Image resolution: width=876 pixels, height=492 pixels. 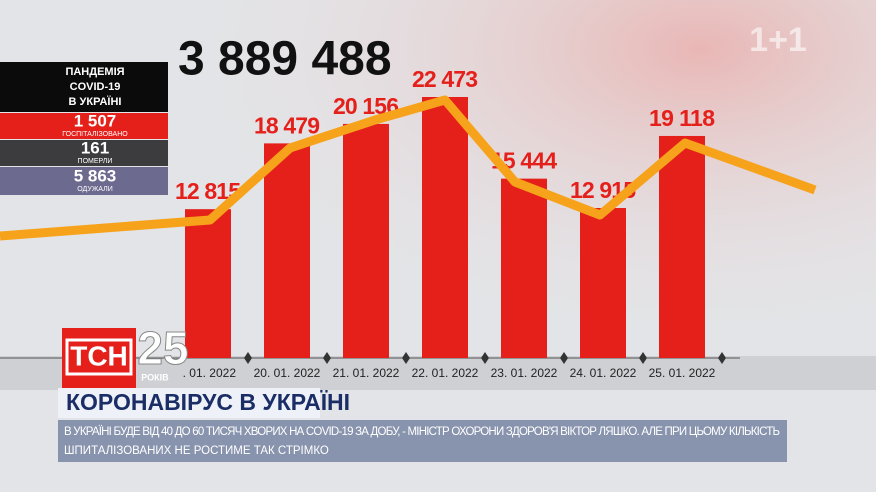 I want to click on tsn-logo-box, so click(x=99, y=358).